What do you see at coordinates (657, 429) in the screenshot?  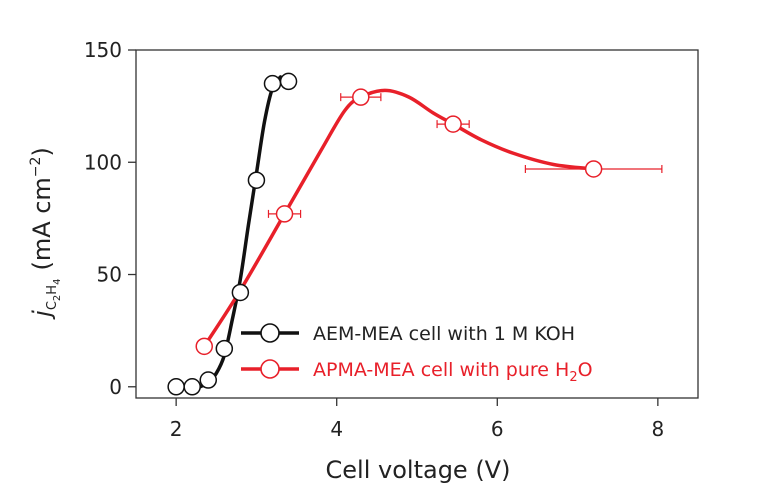 I see `x-tick-label: 8` at bounding box center [657, 429].